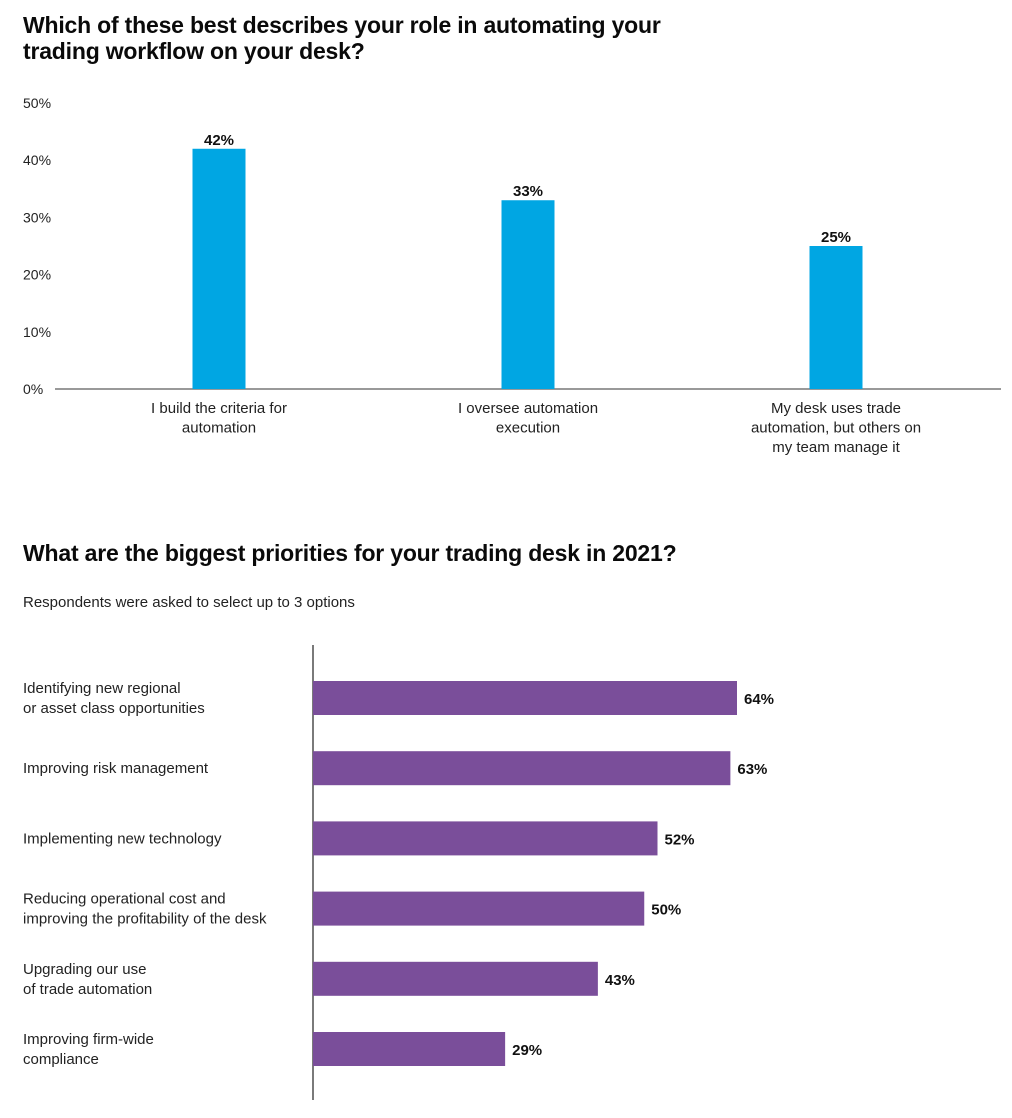  Describe the element at coordinates (88, 1049) in the screenshot. I see `category-label: Improving firm-wide compliance` at that location.